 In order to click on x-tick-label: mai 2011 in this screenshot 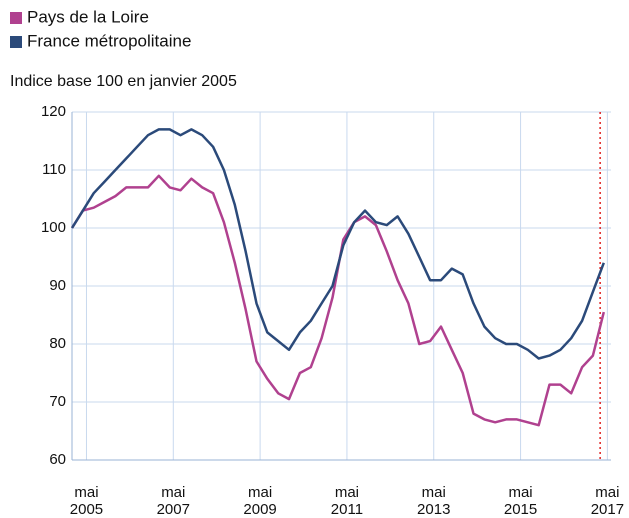, I will do `click(347, 501)`.